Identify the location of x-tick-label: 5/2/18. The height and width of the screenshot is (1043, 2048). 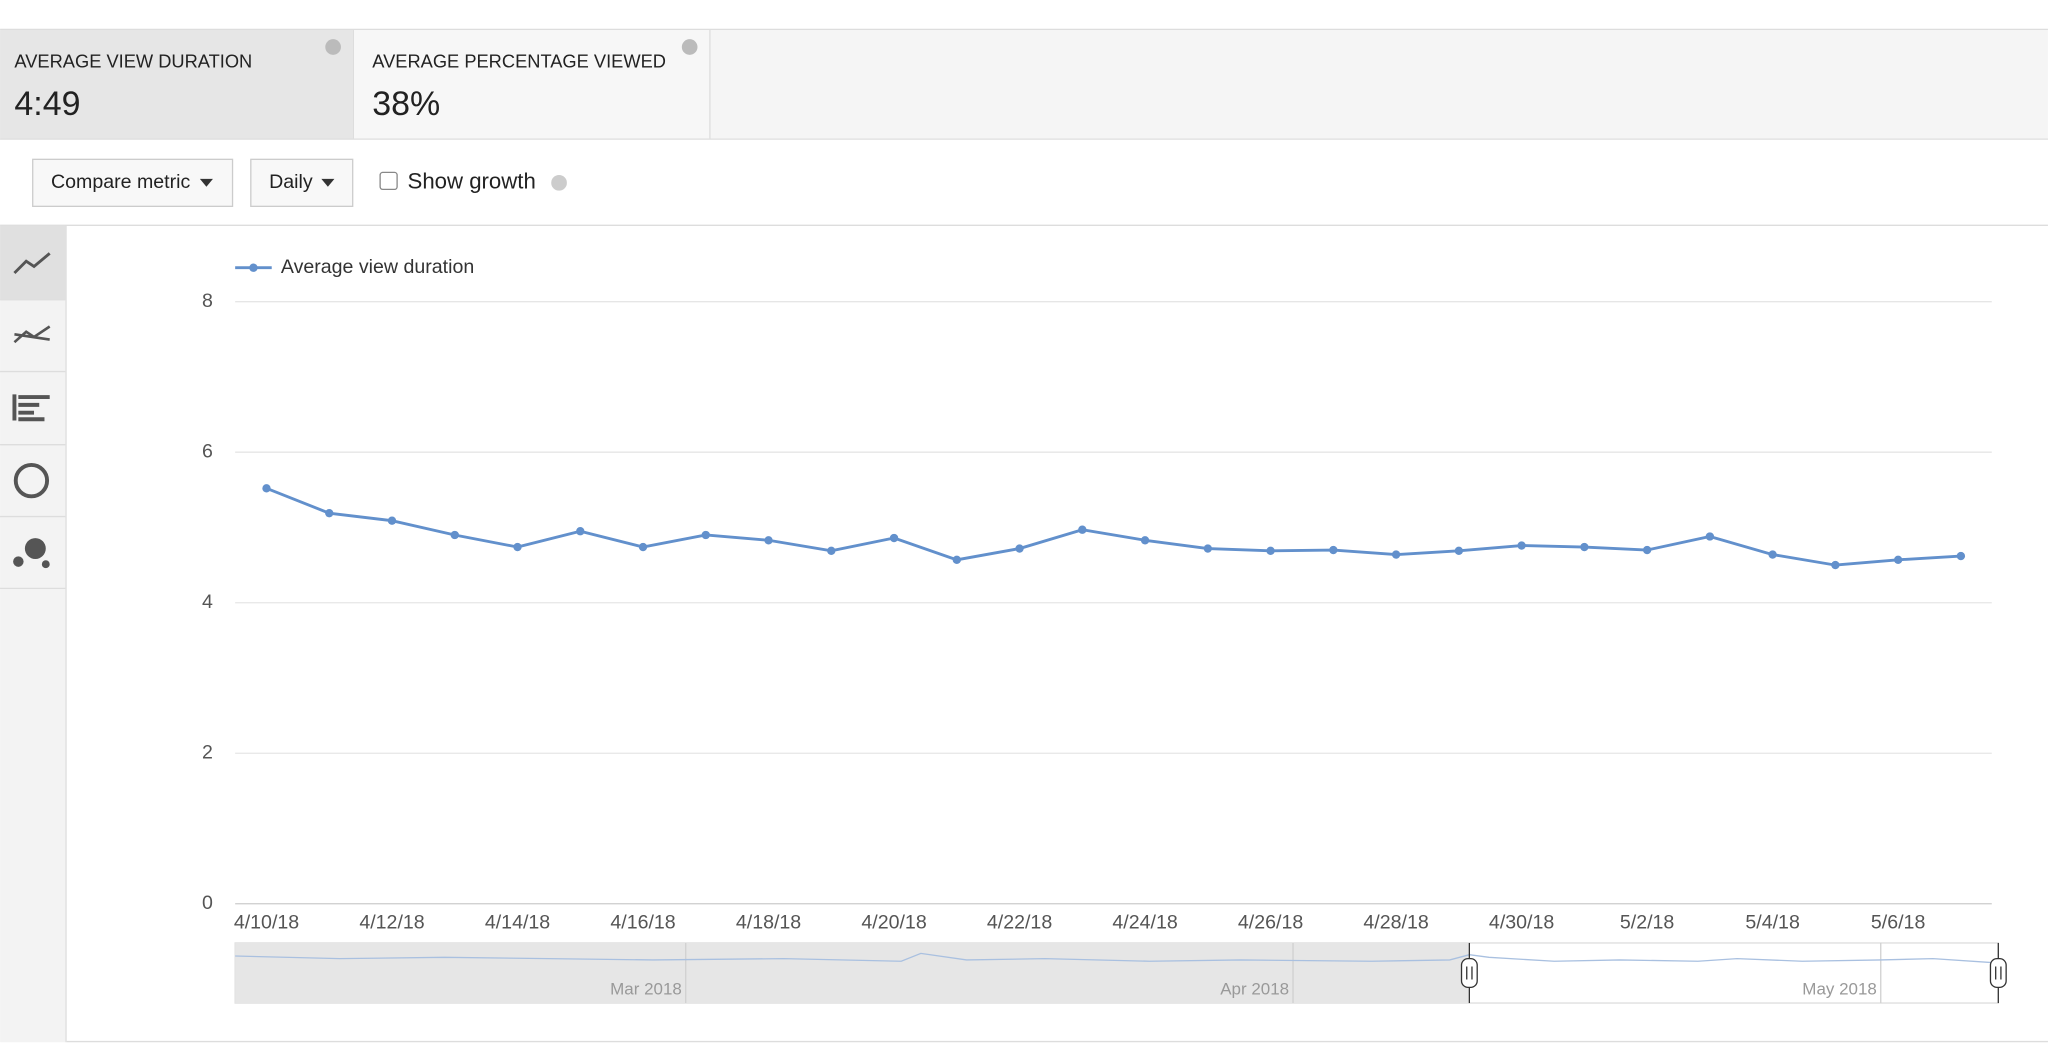
(1647, 923).